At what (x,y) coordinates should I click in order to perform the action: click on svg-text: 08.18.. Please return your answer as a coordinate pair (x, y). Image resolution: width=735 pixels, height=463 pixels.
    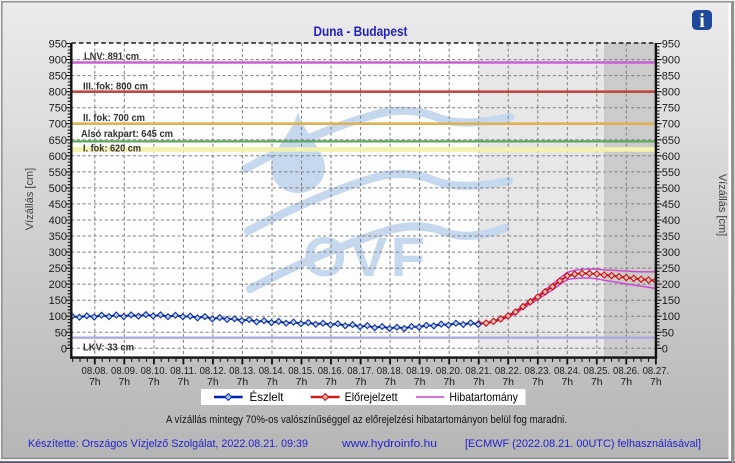
    Looking at the image, I should click on (390, 371).